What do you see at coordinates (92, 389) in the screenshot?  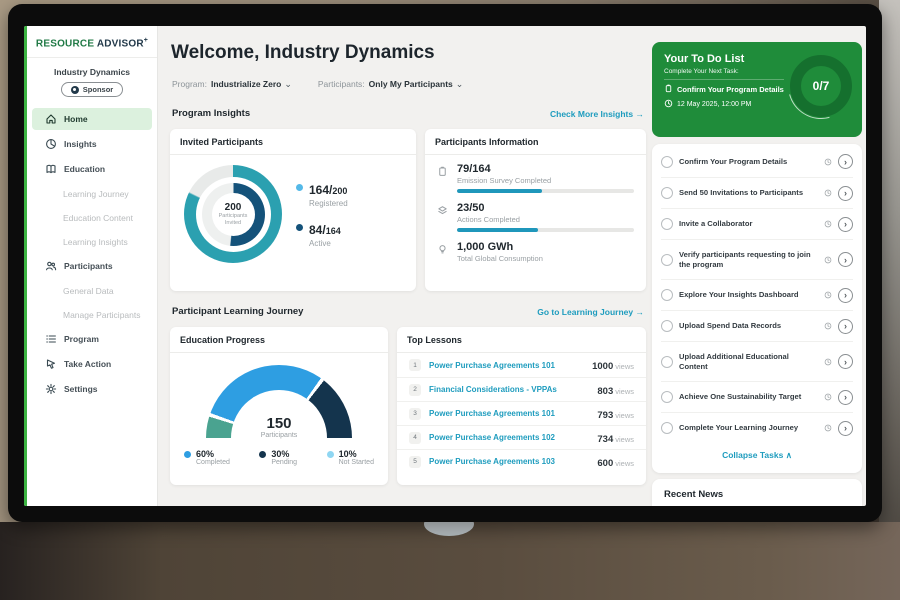 I see `sidebar-item-settings: Settings` at bounding box center [92, 389].